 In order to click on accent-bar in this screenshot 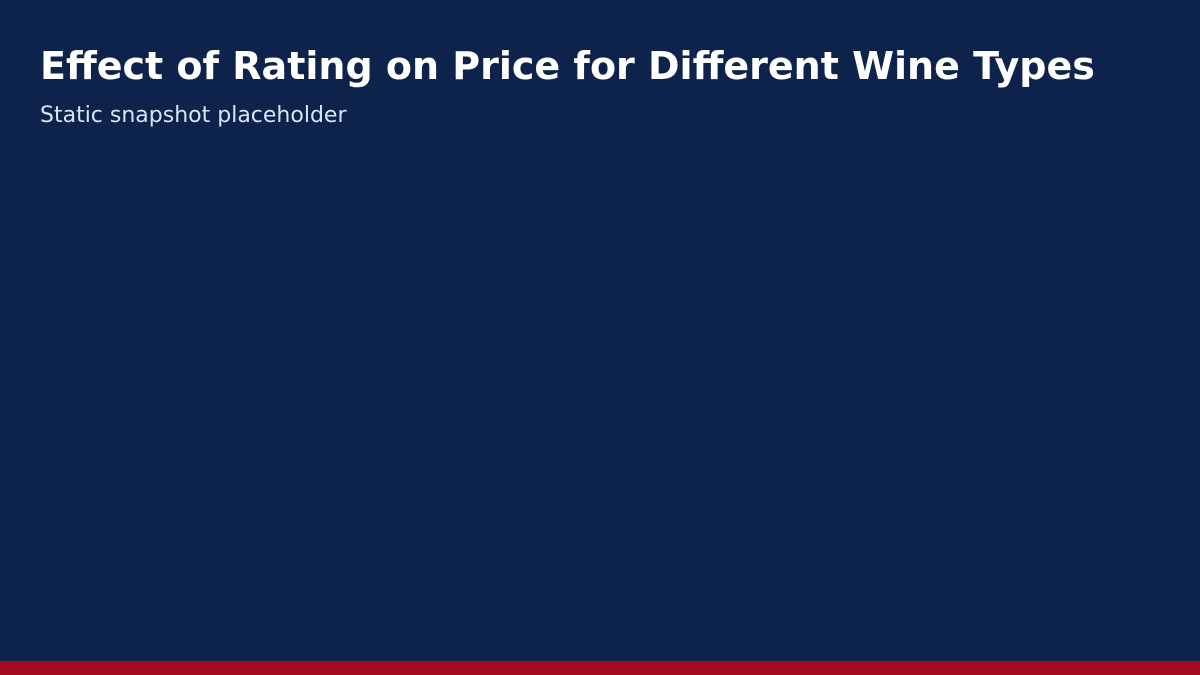, I will do `click(600, 668)`.